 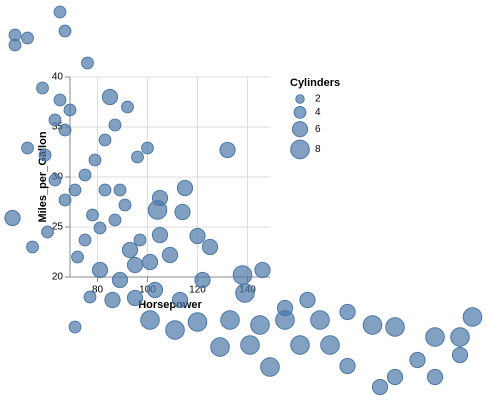 I want to click on legend-label: 2, so click(x=318, y=99).